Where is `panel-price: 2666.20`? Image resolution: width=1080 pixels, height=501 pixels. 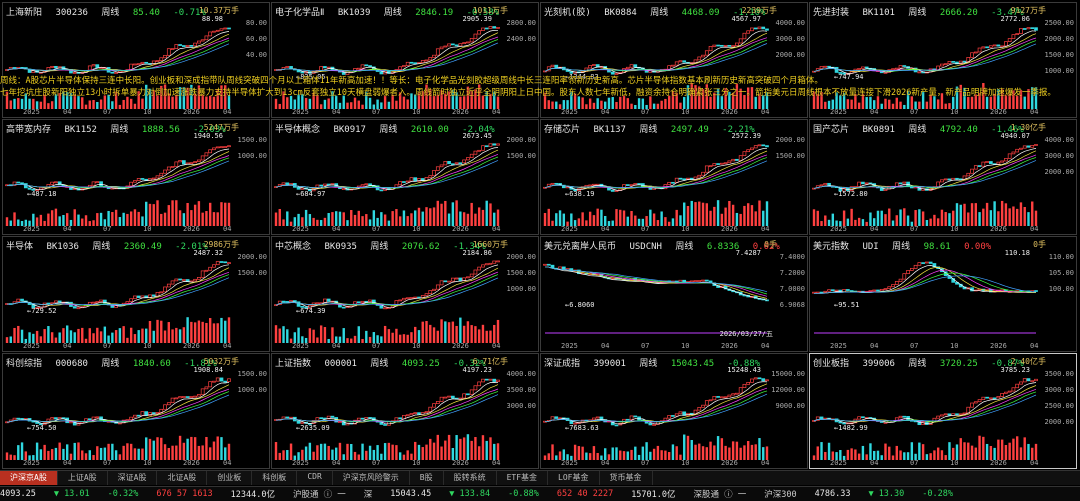 panel-price: 2666.20 is located at coordinates (958, 13).